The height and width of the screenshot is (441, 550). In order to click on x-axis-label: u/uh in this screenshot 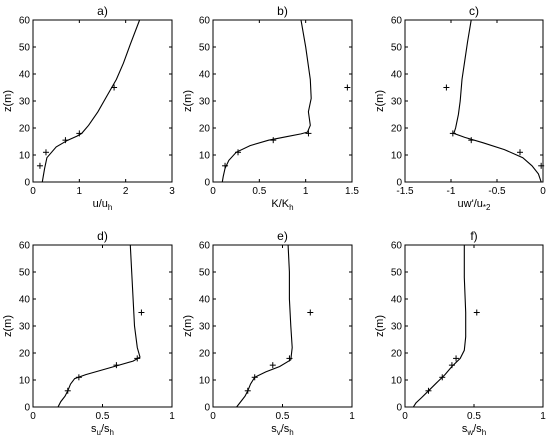, I will do `click(103, 205)`.